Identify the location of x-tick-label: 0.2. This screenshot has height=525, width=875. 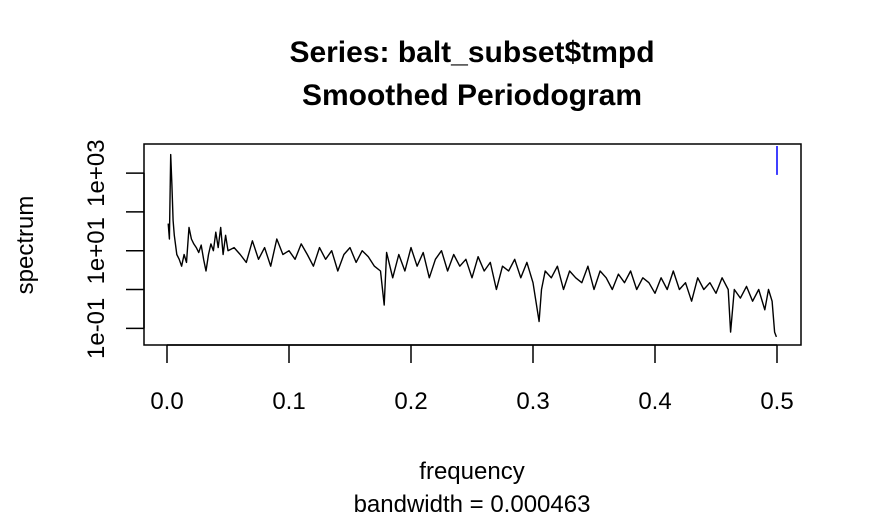
(410, 401).